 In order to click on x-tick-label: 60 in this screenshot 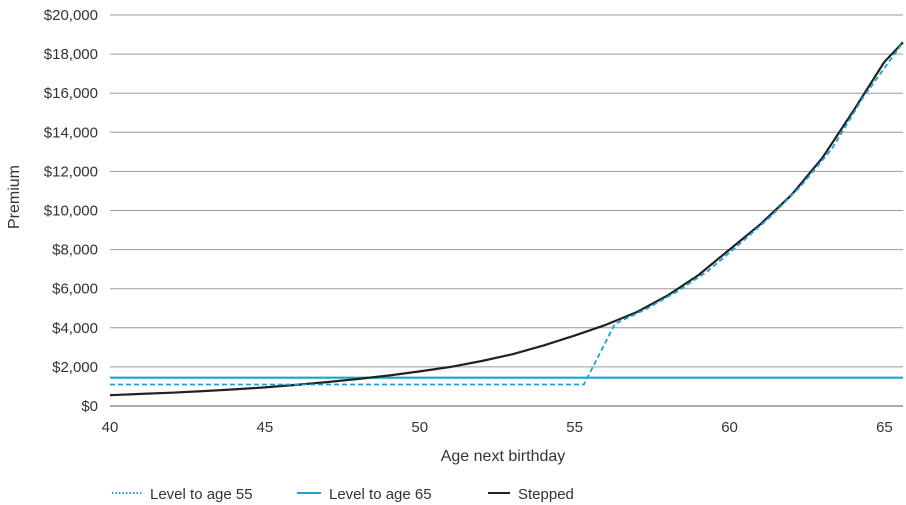, I will do `click(729, 427)`.